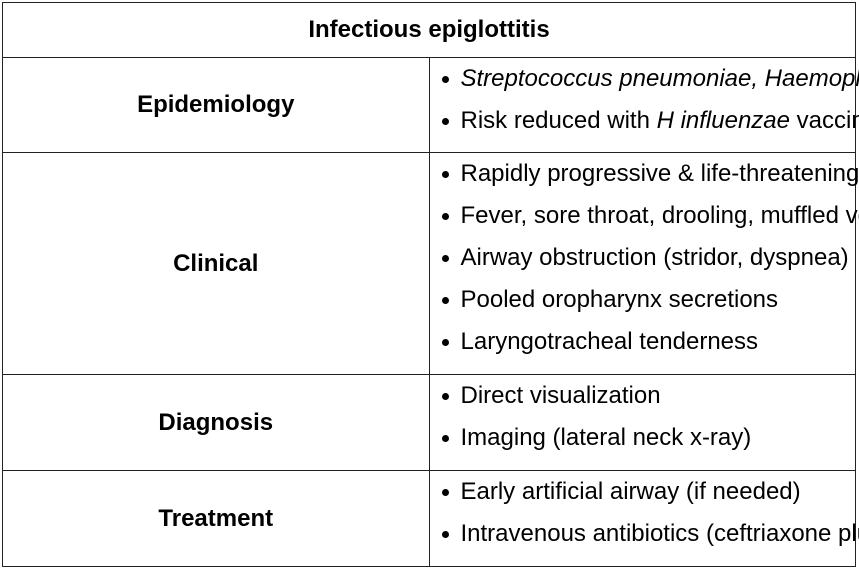 This screenshot has height=574, width=859. I want to click on row-label-treatment: Treatment, so click(216, 518).